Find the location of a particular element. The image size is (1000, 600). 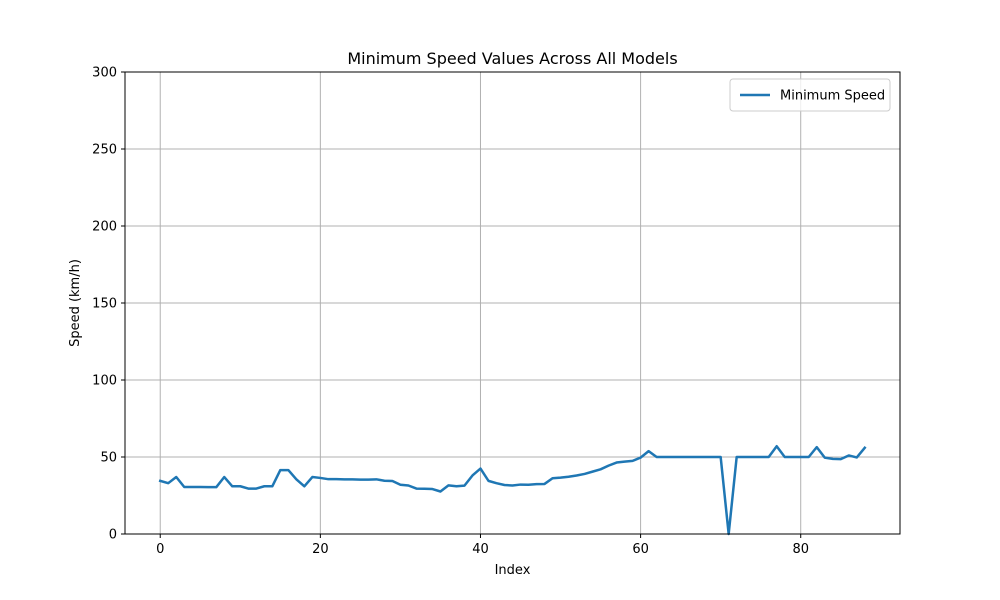

y-tick-label: 50 is located at coordinates (108, 458).